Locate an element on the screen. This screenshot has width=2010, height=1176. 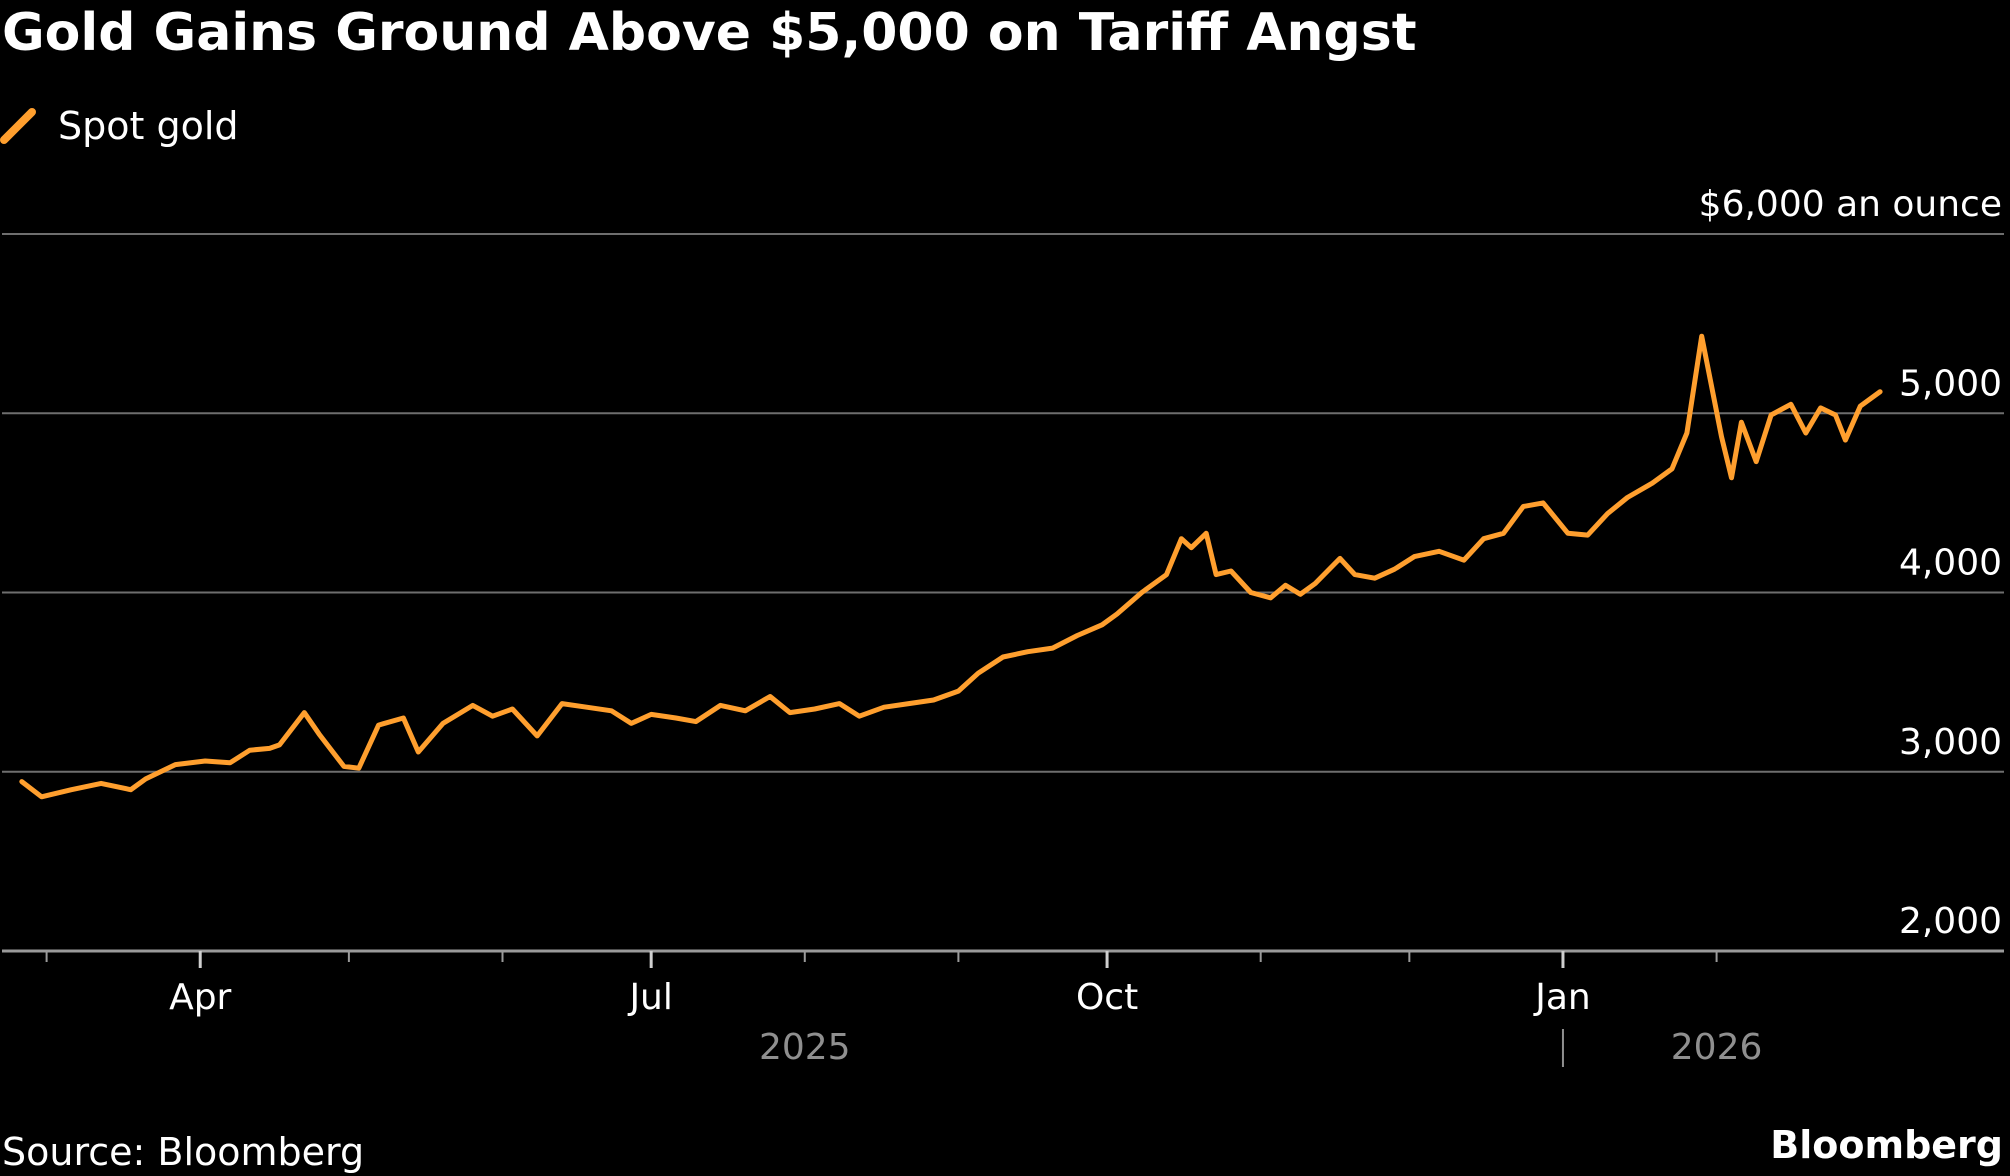
x-axis: Apr Jul Oct Jan 2025 2026 is located at coordinates (904, 1009).